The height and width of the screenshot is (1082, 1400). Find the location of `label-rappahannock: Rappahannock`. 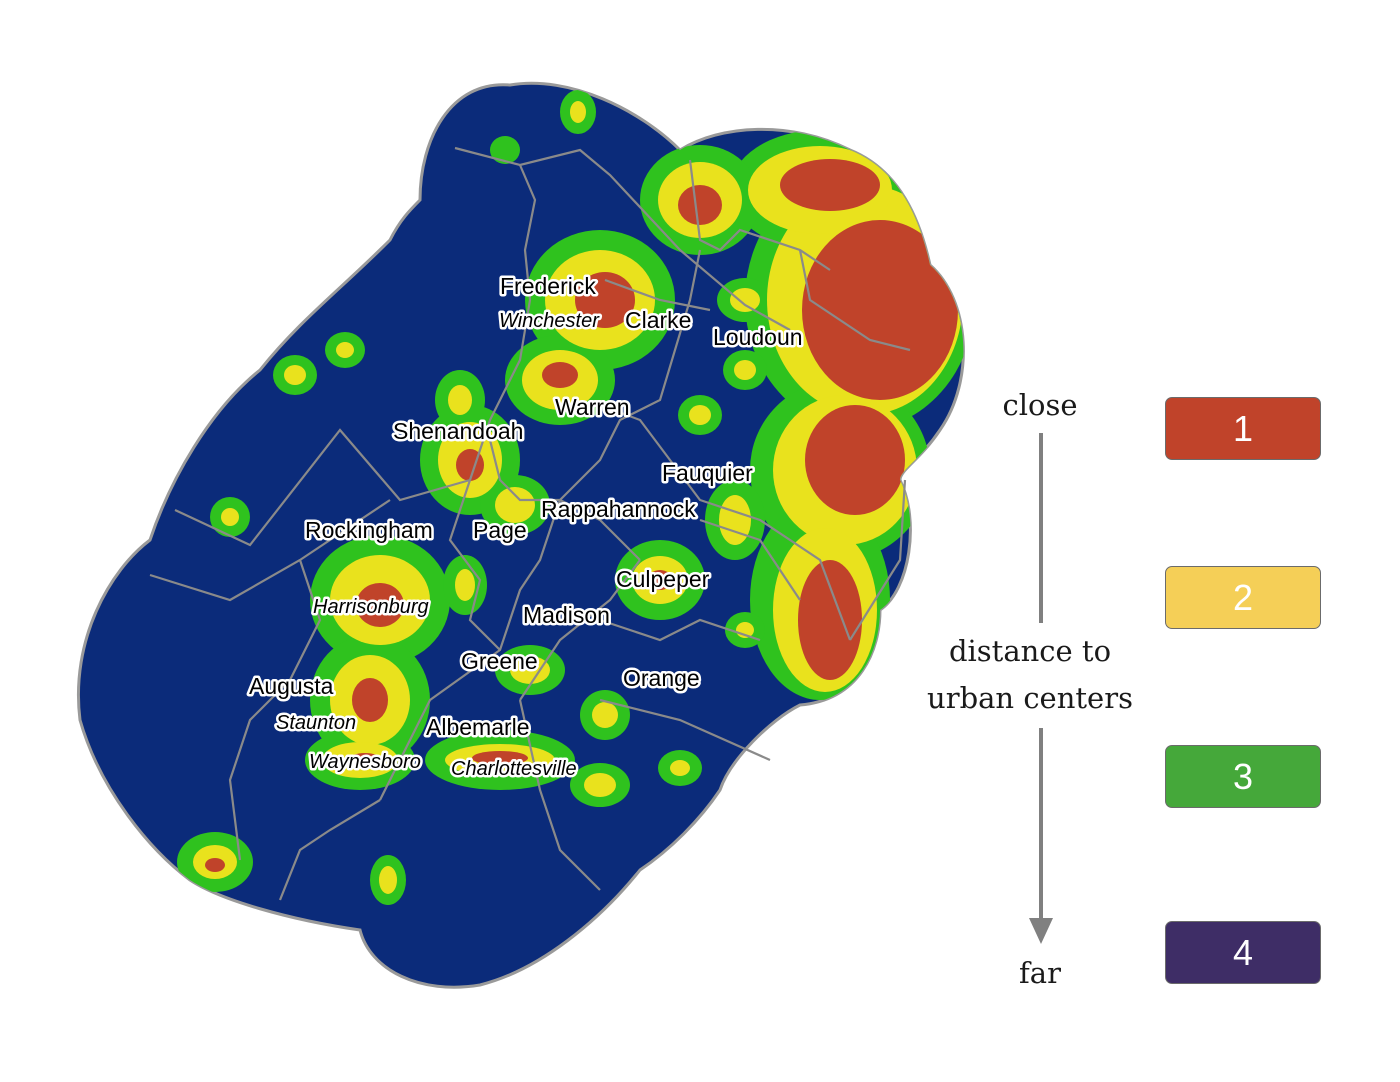

label-rappahannock: Rappahannock is located at coordinates (618, 509).